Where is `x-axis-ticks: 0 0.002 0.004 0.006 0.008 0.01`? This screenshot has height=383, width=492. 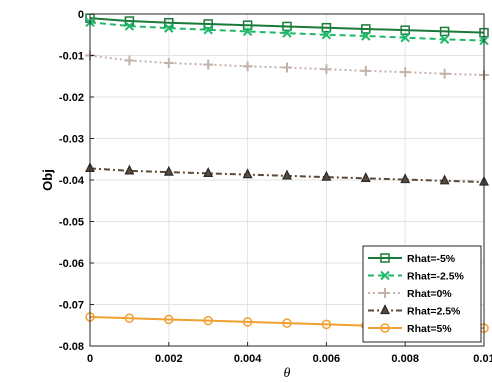
x-axis-ticks: 0 0.002 0.004 0.006 0.008 0.01 is located at coordinates (289, 353).